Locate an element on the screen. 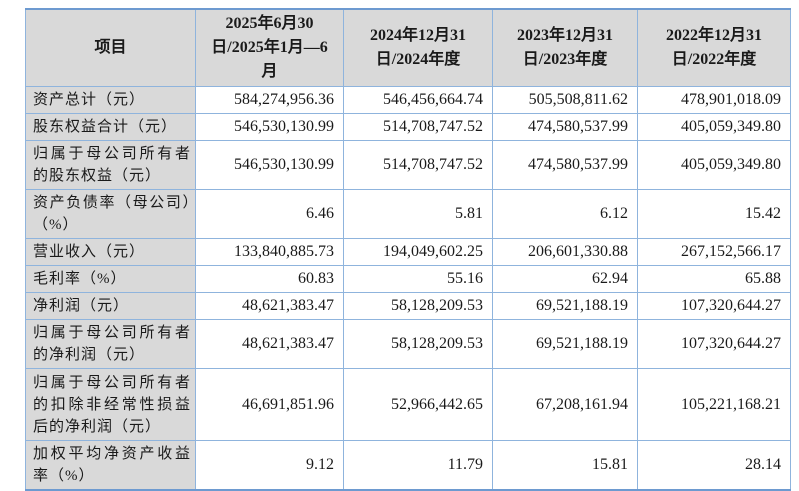 The image size is (799, 491). column-header-2024: 2024年12月31日/2024年度 is located at coordinates (418, 47).